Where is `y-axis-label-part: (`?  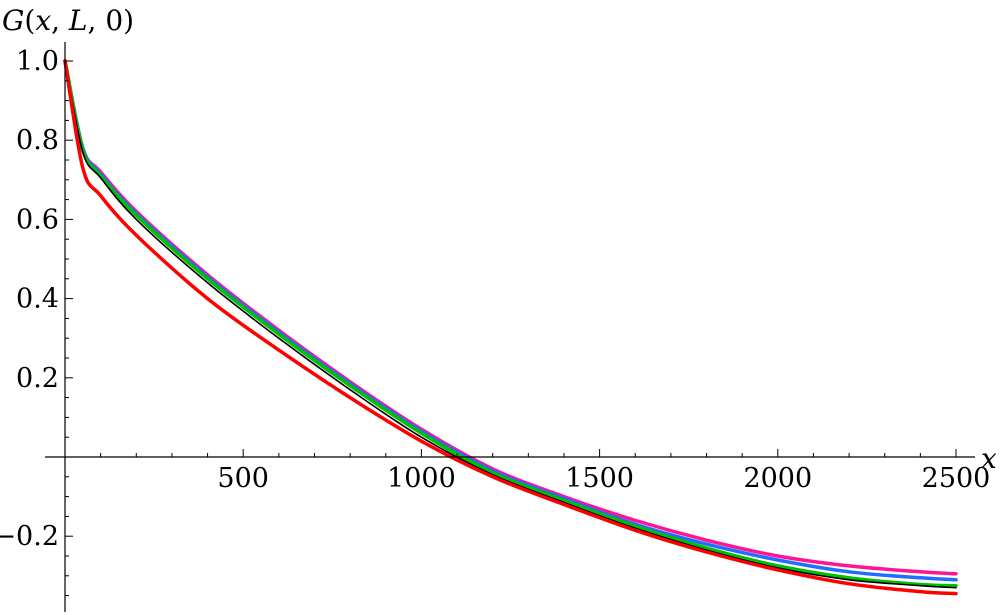
y-axis-label-part: ( is located at coordinates (29, 20).